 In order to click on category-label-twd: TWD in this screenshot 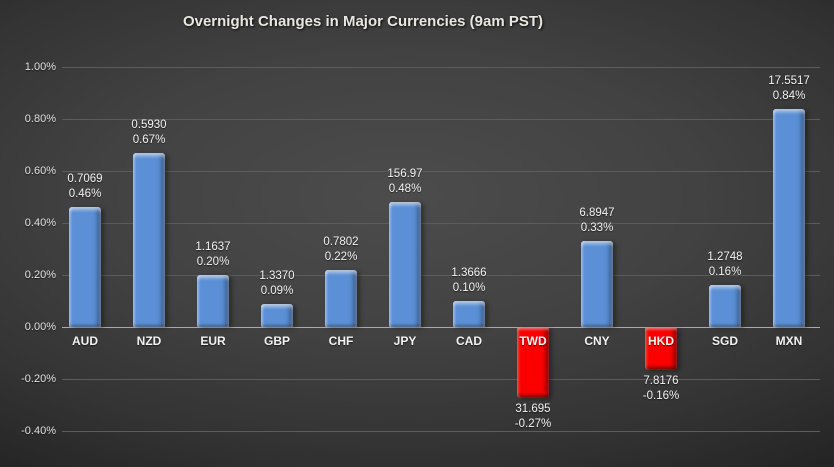, I will do `click(533, 341)`.